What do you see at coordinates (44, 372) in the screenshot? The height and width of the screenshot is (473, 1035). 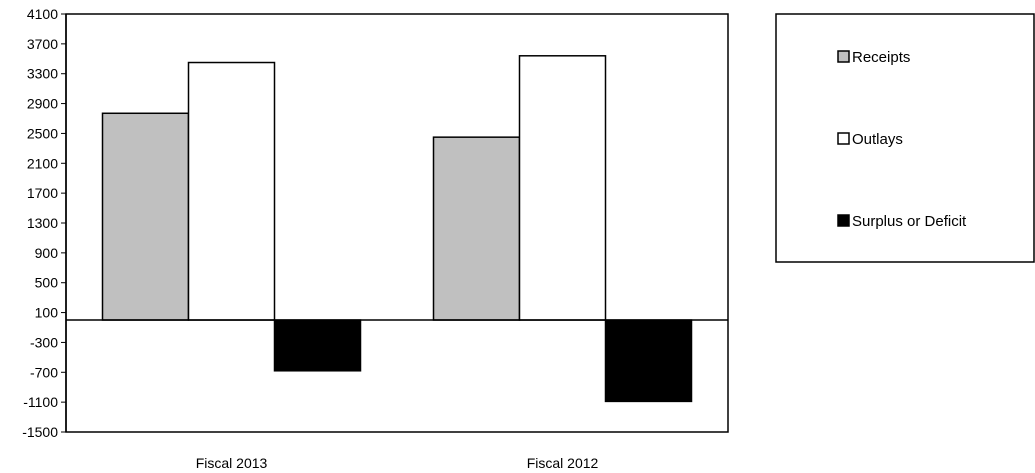 I see `y-tick-label: -700` at bounding box center [44, 372].